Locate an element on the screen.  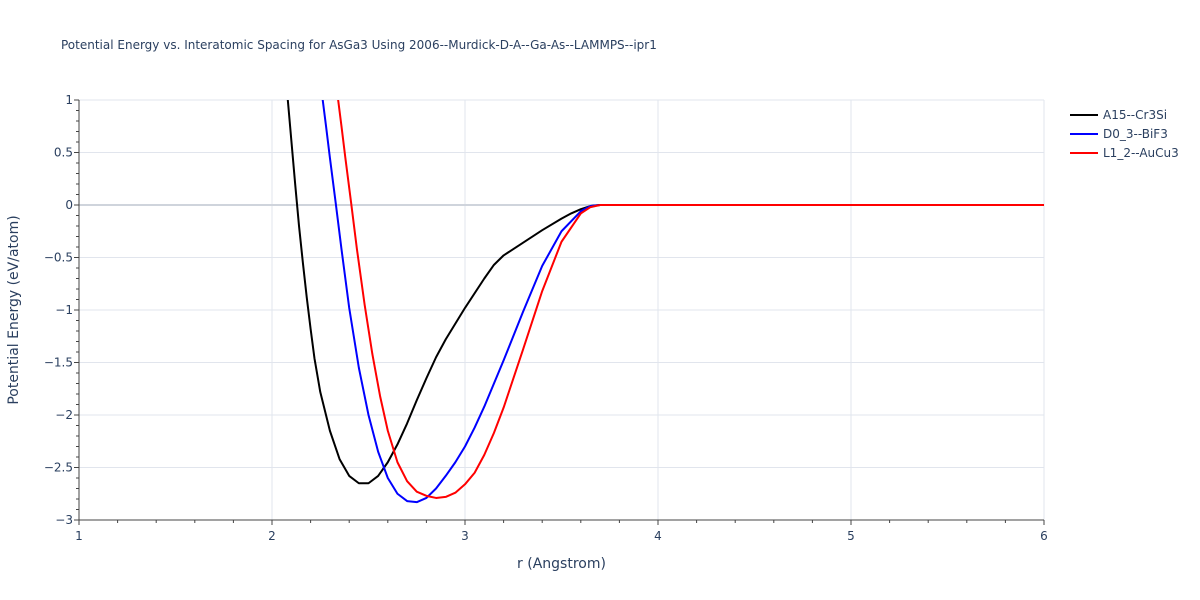
legend-label: D0_3--BiF3 is located at coordinates (1135, 134).